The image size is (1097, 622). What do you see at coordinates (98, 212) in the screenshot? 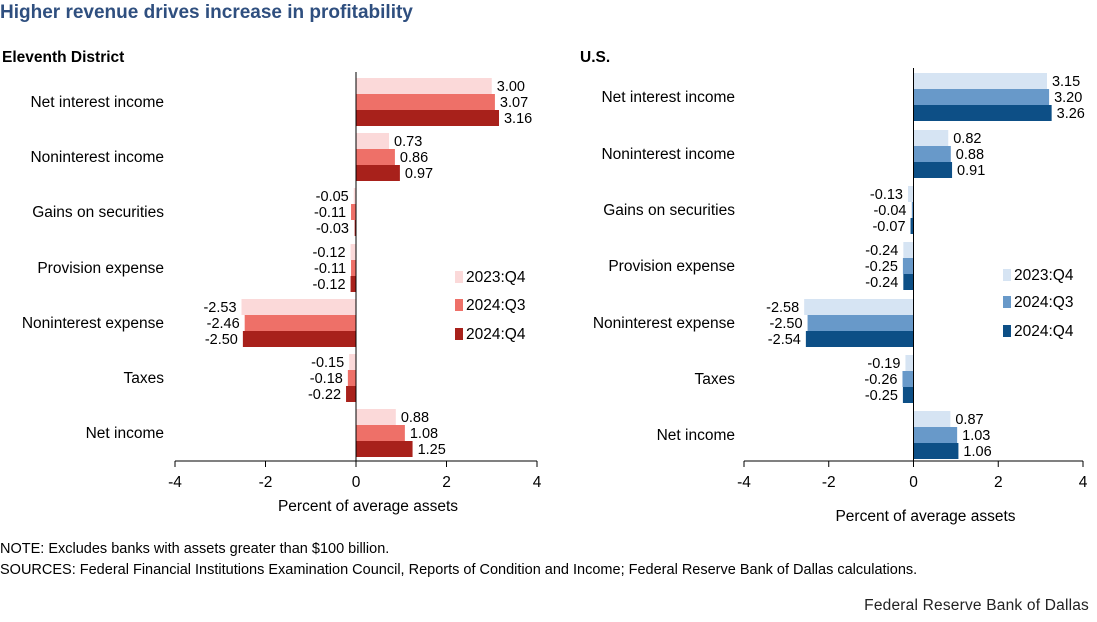
I see `category-label-gains-on-securities: Gains on securities` at bounding box center [98, 212].